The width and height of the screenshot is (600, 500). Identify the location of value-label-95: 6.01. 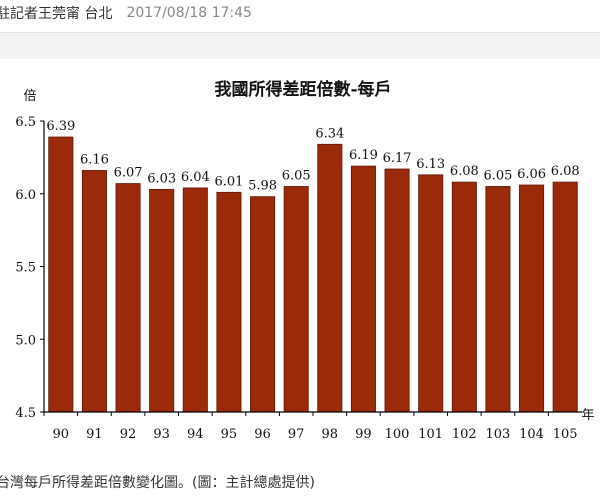
(228, 181).